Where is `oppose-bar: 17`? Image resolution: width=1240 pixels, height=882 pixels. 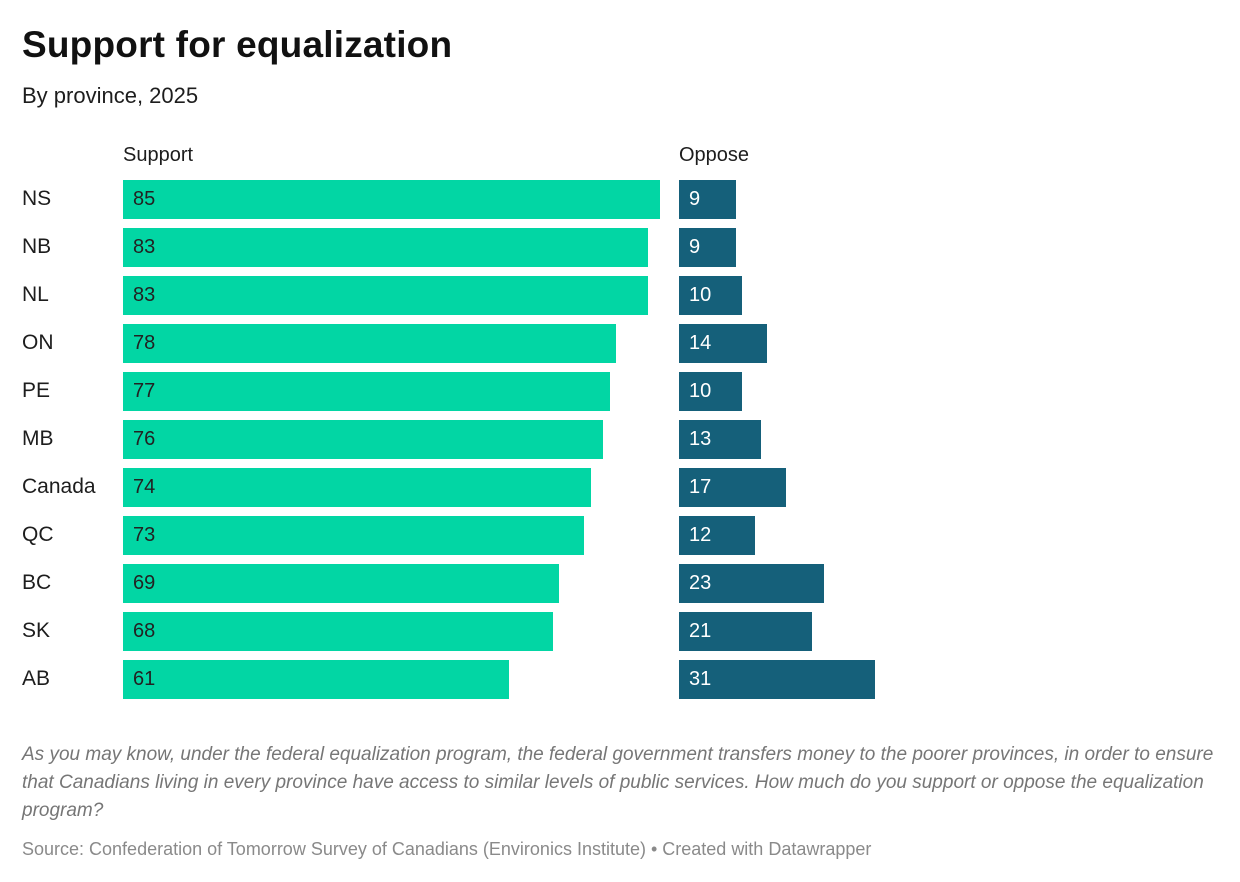
oppose-bar: 17 is located at coordinates (733, 487).